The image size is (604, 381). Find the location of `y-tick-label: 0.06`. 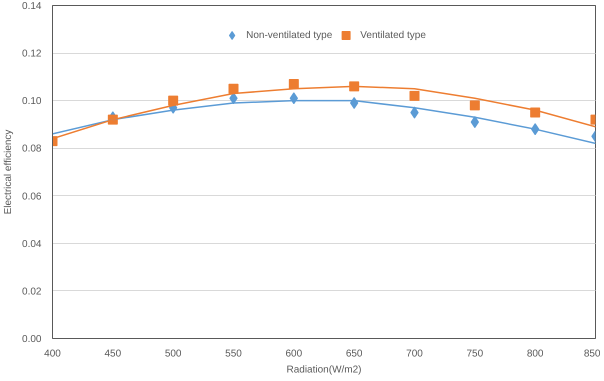

y-tick-label: 0.06 is located at coordinates (32, 196).